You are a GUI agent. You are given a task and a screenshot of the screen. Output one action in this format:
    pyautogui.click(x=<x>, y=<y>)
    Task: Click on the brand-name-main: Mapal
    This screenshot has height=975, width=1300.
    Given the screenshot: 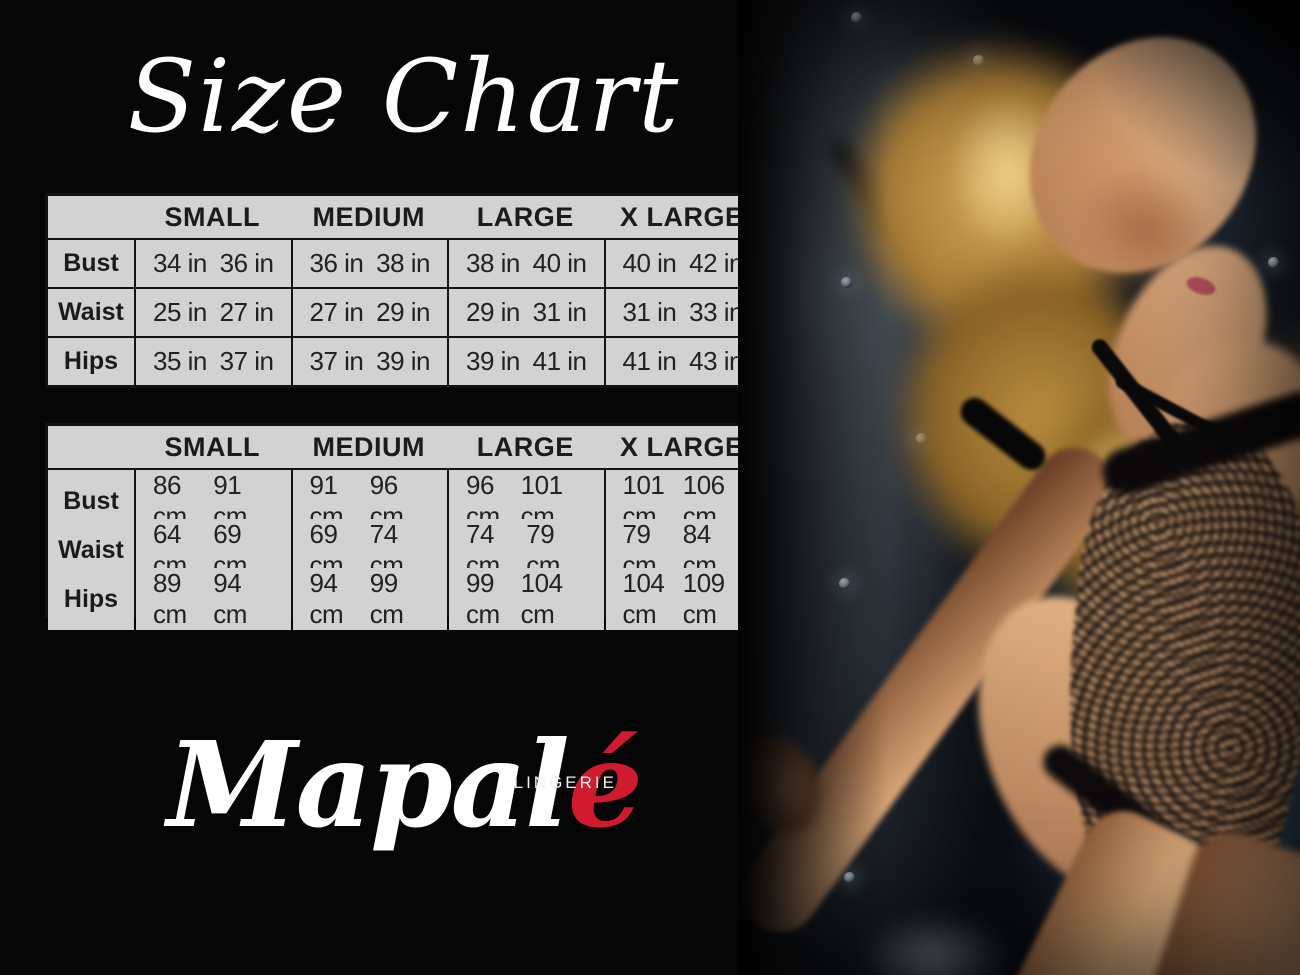 What is the action you would take?
    pyautogui.click(x=368, y=784)
    